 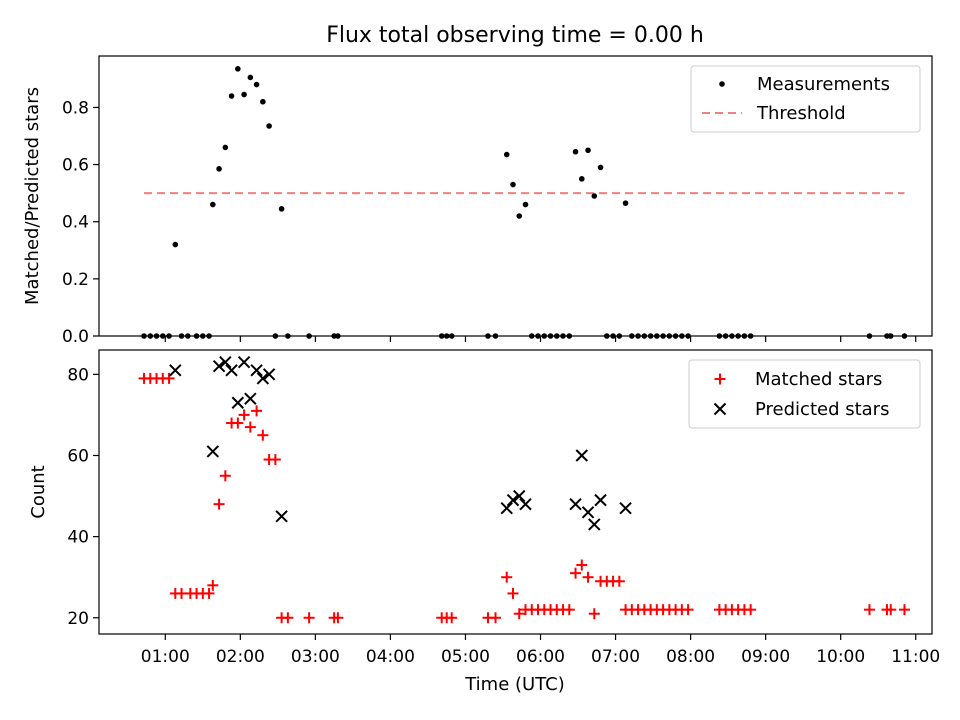 What do you see at coordinates (315, 657) in the screenshot?
I see `x-tick-label: 03:00` at bounding box center [315, 657].